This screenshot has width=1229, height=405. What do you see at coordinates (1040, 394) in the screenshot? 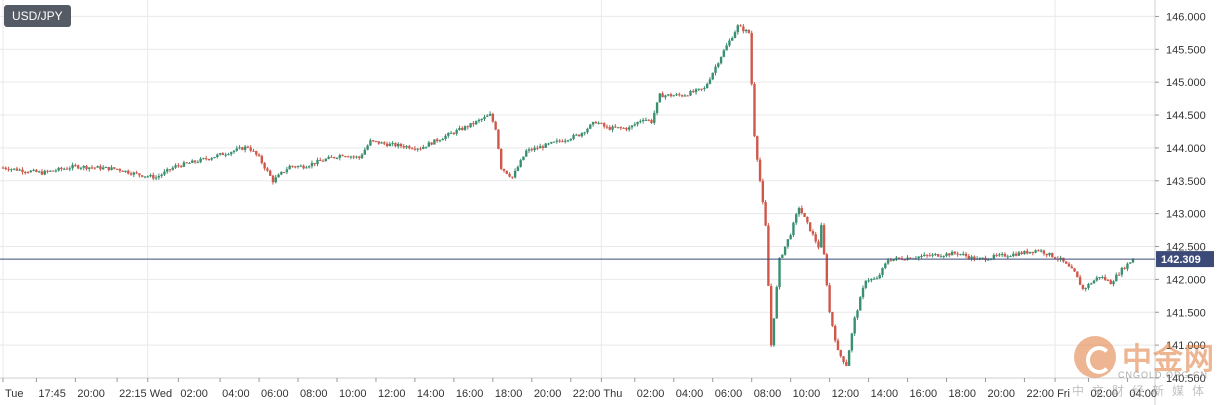
I see `x-tick-label: 22:00` at bounding box center [1040, 394].